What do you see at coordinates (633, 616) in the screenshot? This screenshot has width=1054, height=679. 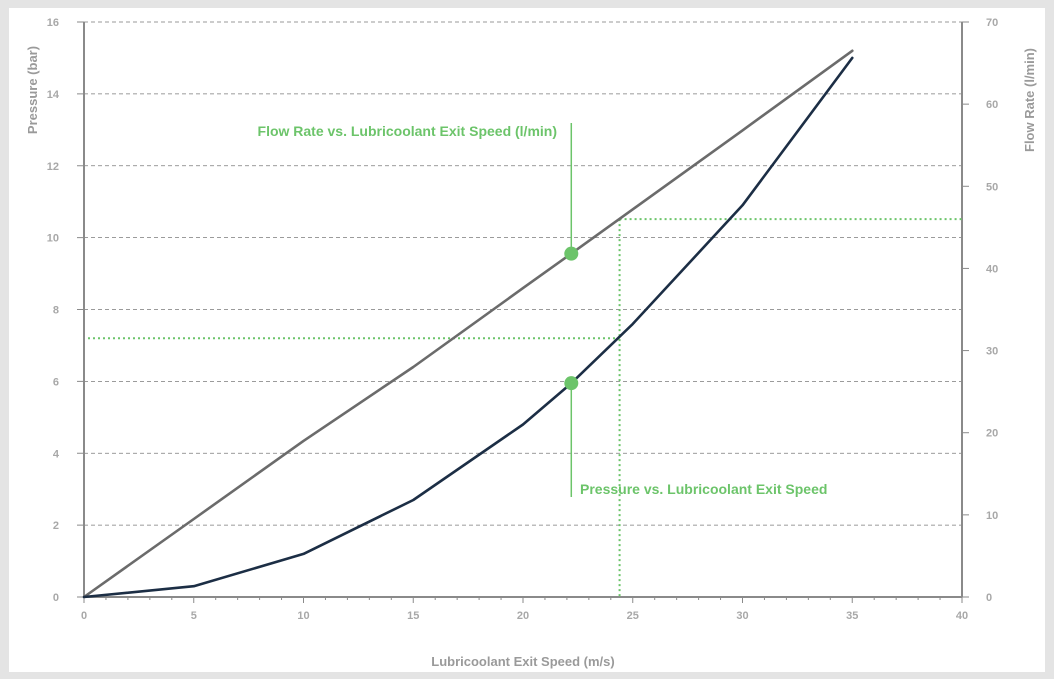 I see `x-tick-label: 25` at bounding box center [633, 616].